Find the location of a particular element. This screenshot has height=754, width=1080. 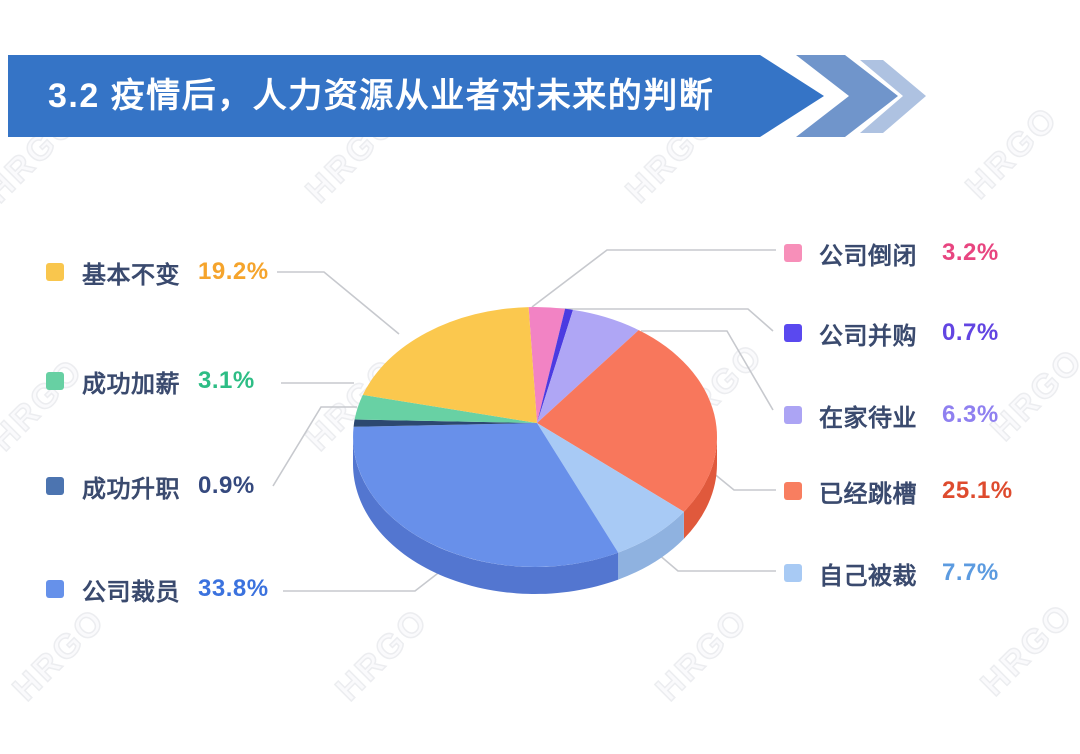

legend-label: 在家待业 is located at coordinates (868, 418).